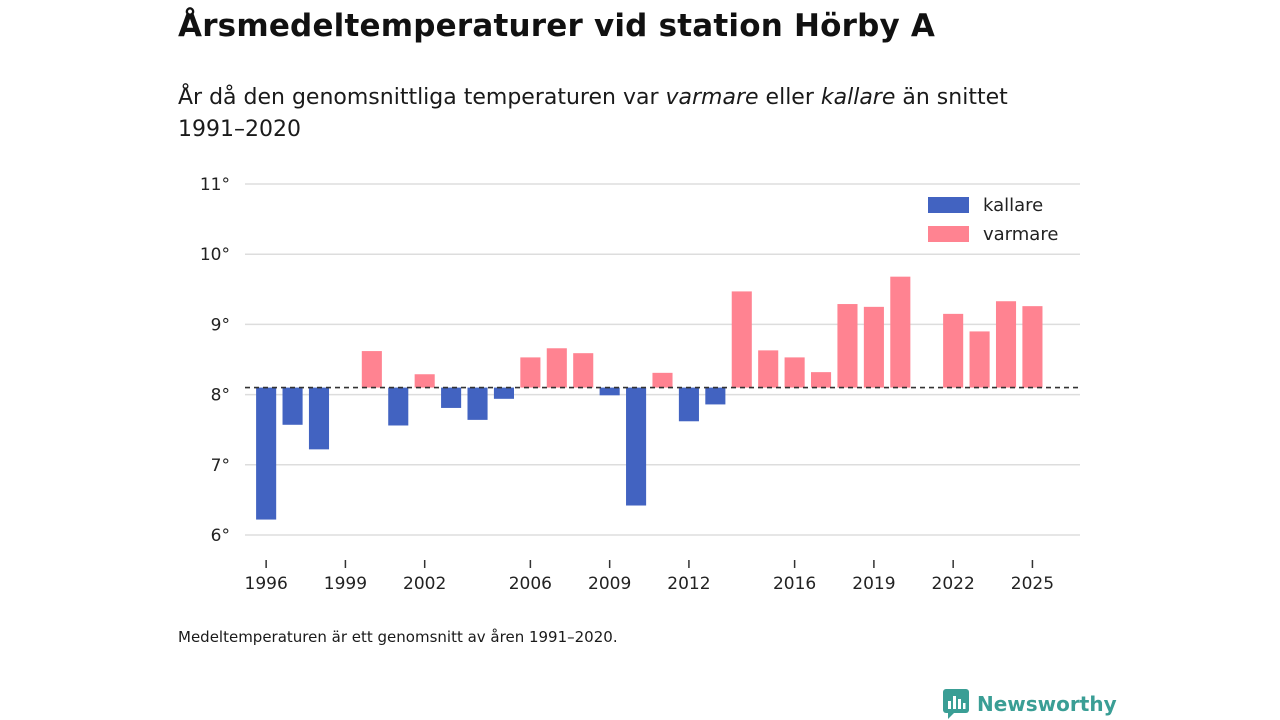 Image resolution: width=1280 pixels, height=720 pixels. I want to click on brand-logo: Newsworthy, so click(1029, 704).